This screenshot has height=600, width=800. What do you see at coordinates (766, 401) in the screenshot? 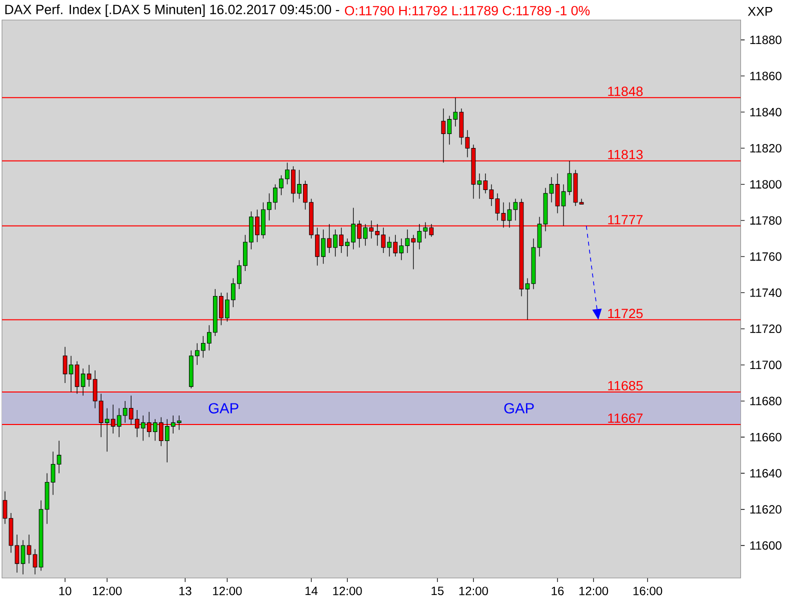
I see `y-tick-label: 11680` at bounding box center [766, 401].